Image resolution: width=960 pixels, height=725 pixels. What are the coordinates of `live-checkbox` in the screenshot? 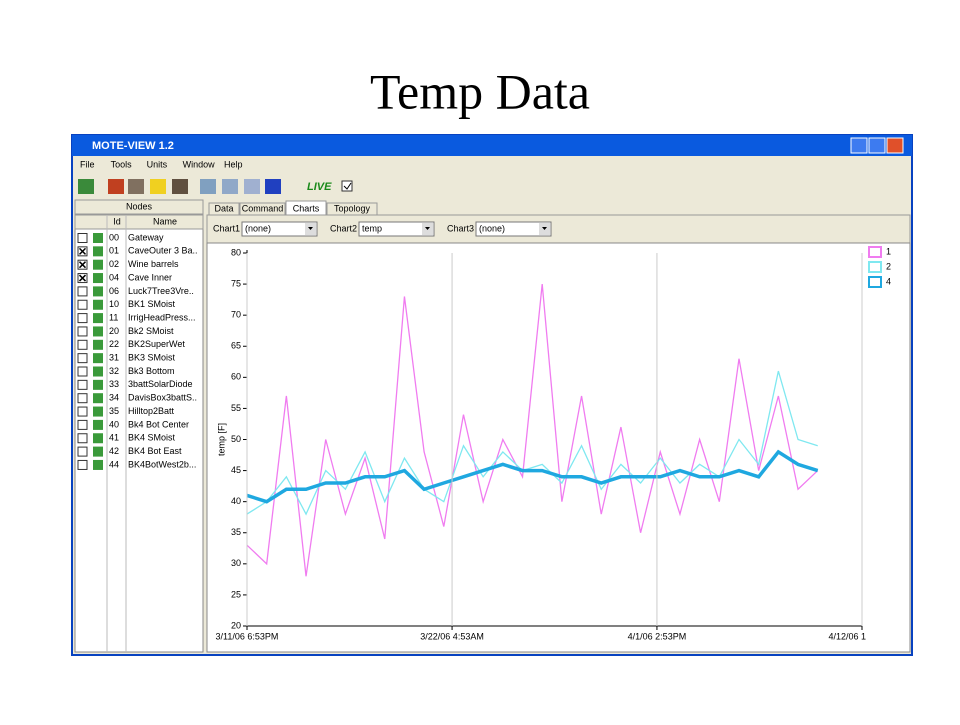 It's located at (347, 186).